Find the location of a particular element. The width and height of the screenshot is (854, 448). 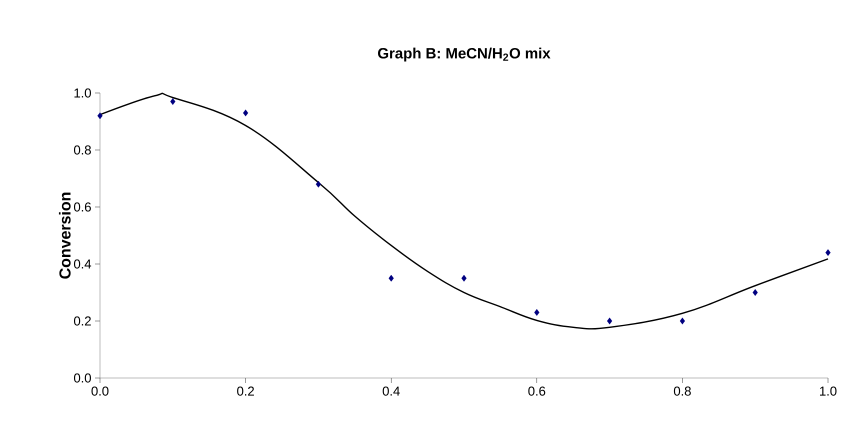

y-axis-title: Conversion is located at coordinates (64, 235).